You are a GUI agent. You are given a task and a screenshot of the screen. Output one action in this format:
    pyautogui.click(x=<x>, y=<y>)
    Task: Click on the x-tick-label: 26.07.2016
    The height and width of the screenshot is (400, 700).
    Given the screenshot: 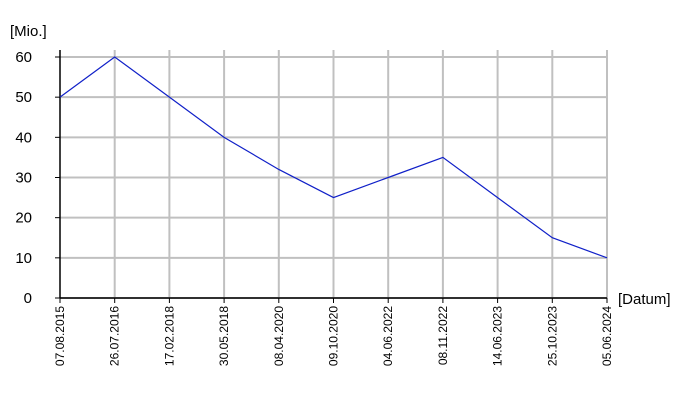 What is the action you would take?
    pyautogui.click(x=115, y=336)
    